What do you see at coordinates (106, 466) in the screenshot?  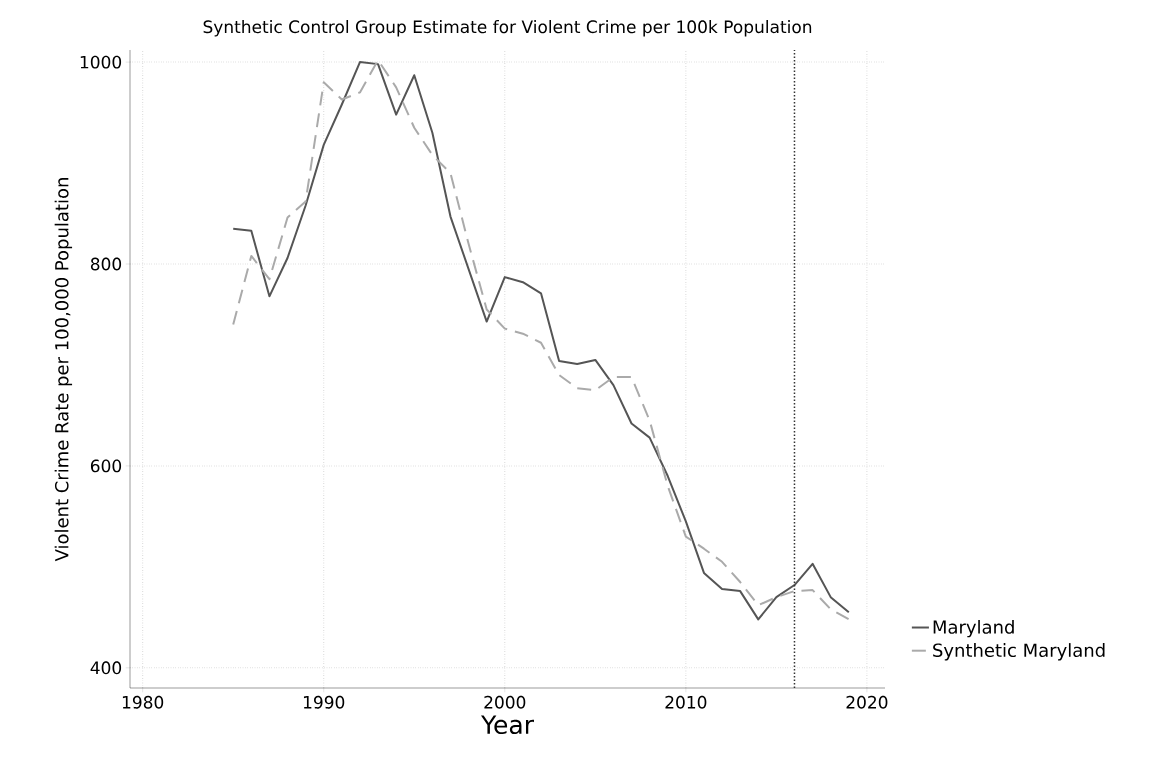 I see `y-tick-label: 600` at bounding box center [106, 466].